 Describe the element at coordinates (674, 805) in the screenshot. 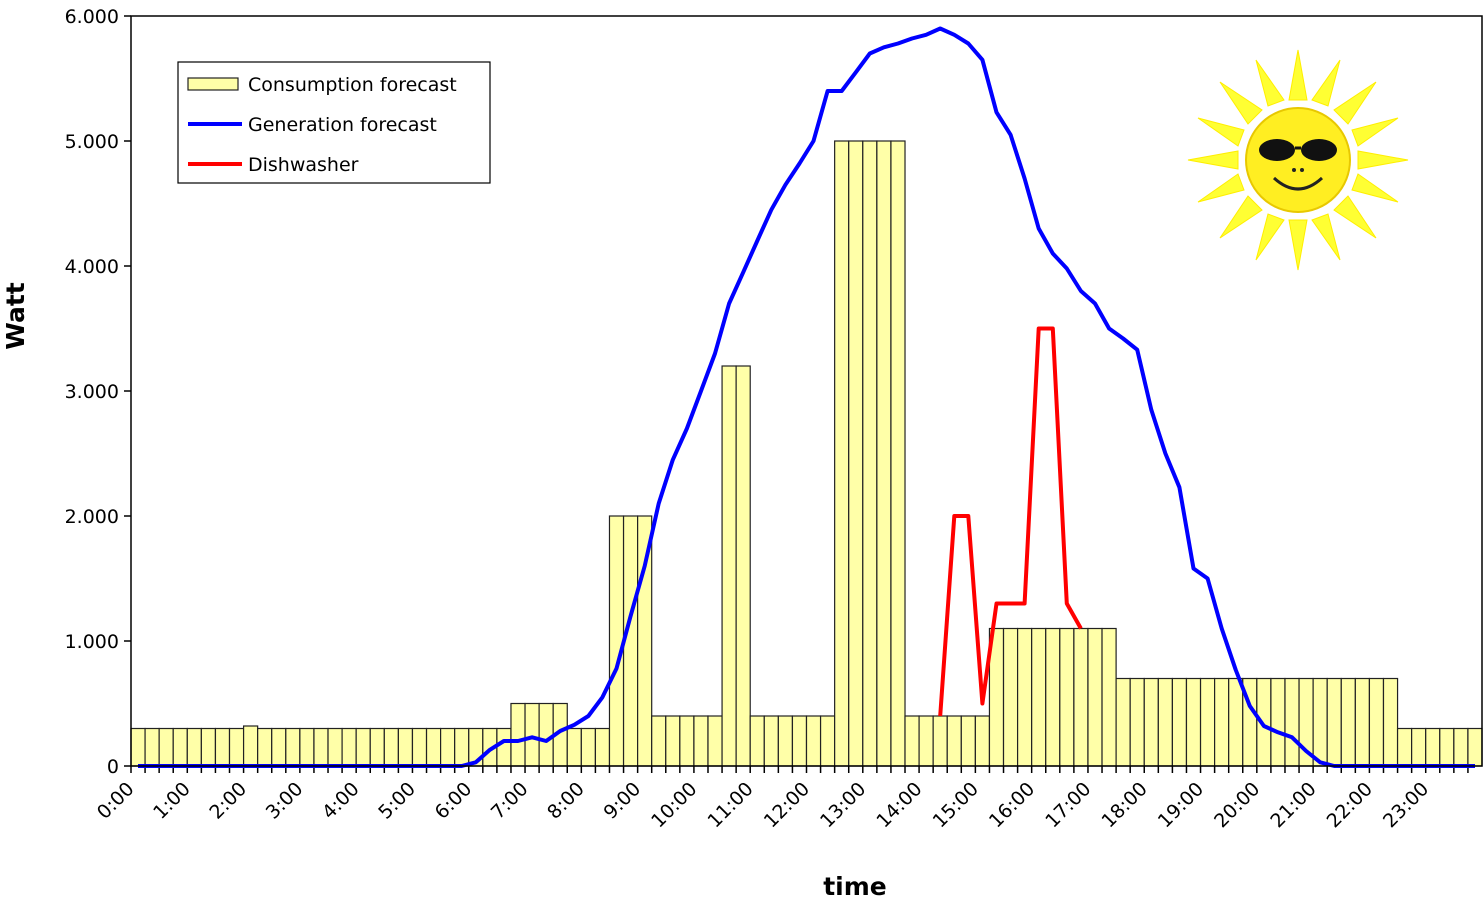

I see `x-tick-label: 10:00` at that location.